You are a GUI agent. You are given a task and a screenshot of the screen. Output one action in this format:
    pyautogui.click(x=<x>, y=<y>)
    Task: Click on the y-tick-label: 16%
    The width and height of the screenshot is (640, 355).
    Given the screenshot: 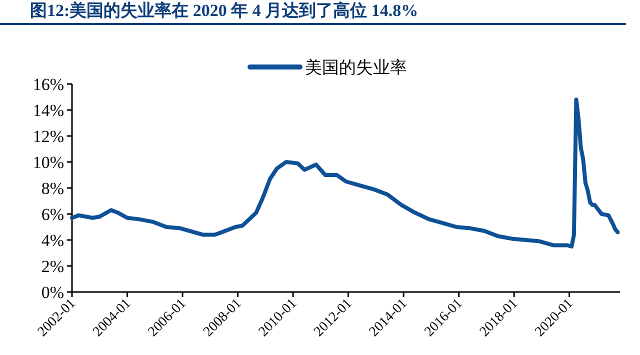 What is the action you would take?
    pyautogui.click(x=48, y=84)
    